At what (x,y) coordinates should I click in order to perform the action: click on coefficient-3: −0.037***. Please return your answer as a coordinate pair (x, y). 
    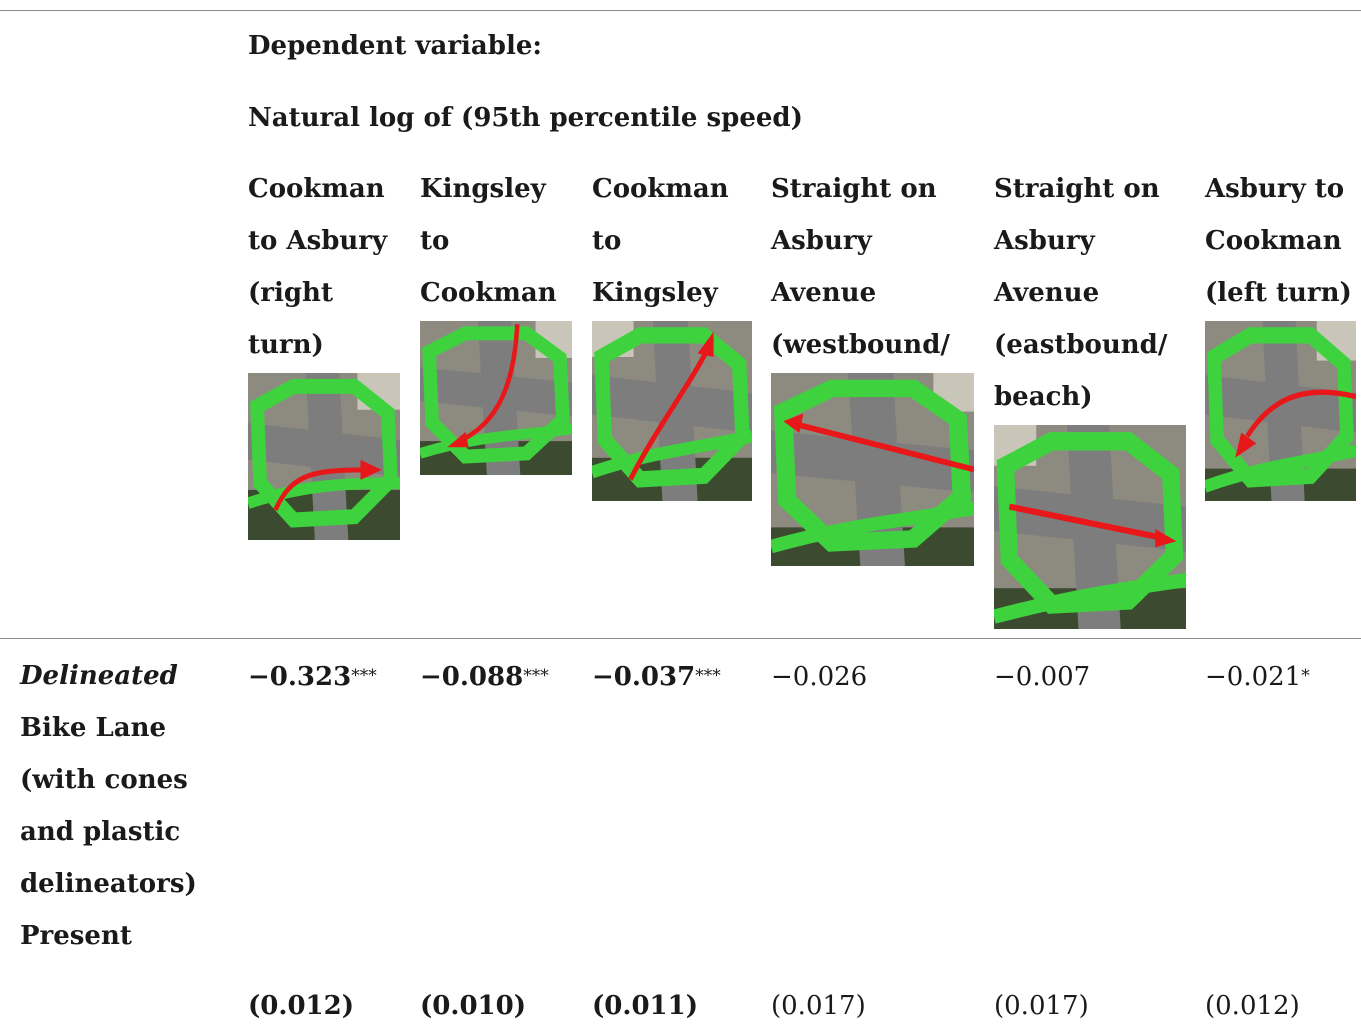
    Looking at the image, I should click on (656, 677).